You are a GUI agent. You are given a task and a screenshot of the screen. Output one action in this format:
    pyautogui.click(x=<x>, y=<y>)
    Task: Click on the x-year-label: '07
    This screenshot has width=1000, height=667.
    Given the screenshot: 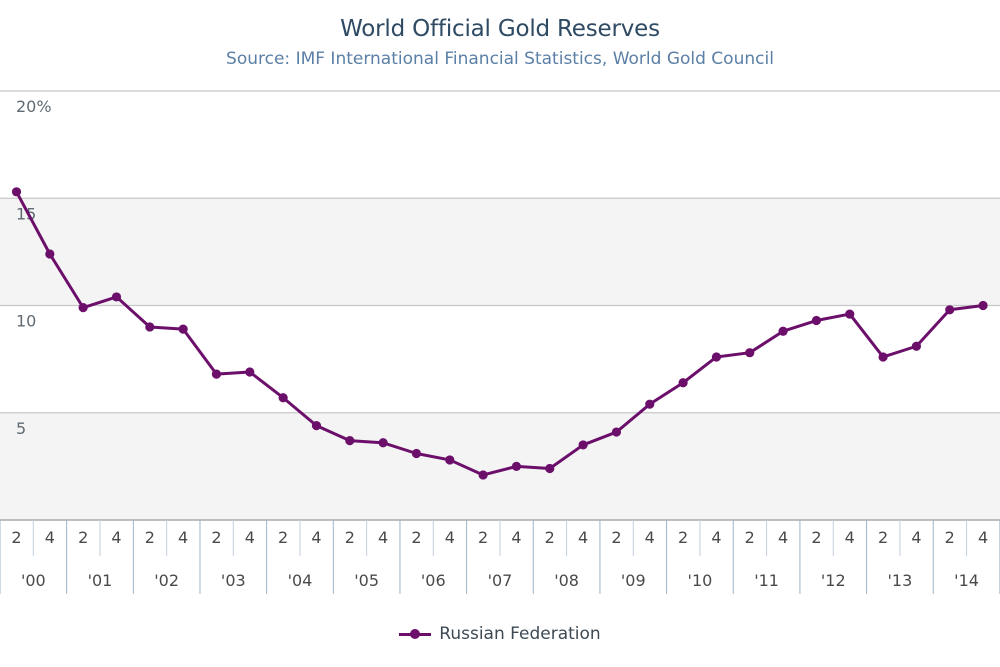 What is the action you would take?
    pyautogui.click(x=500, y=580)
    